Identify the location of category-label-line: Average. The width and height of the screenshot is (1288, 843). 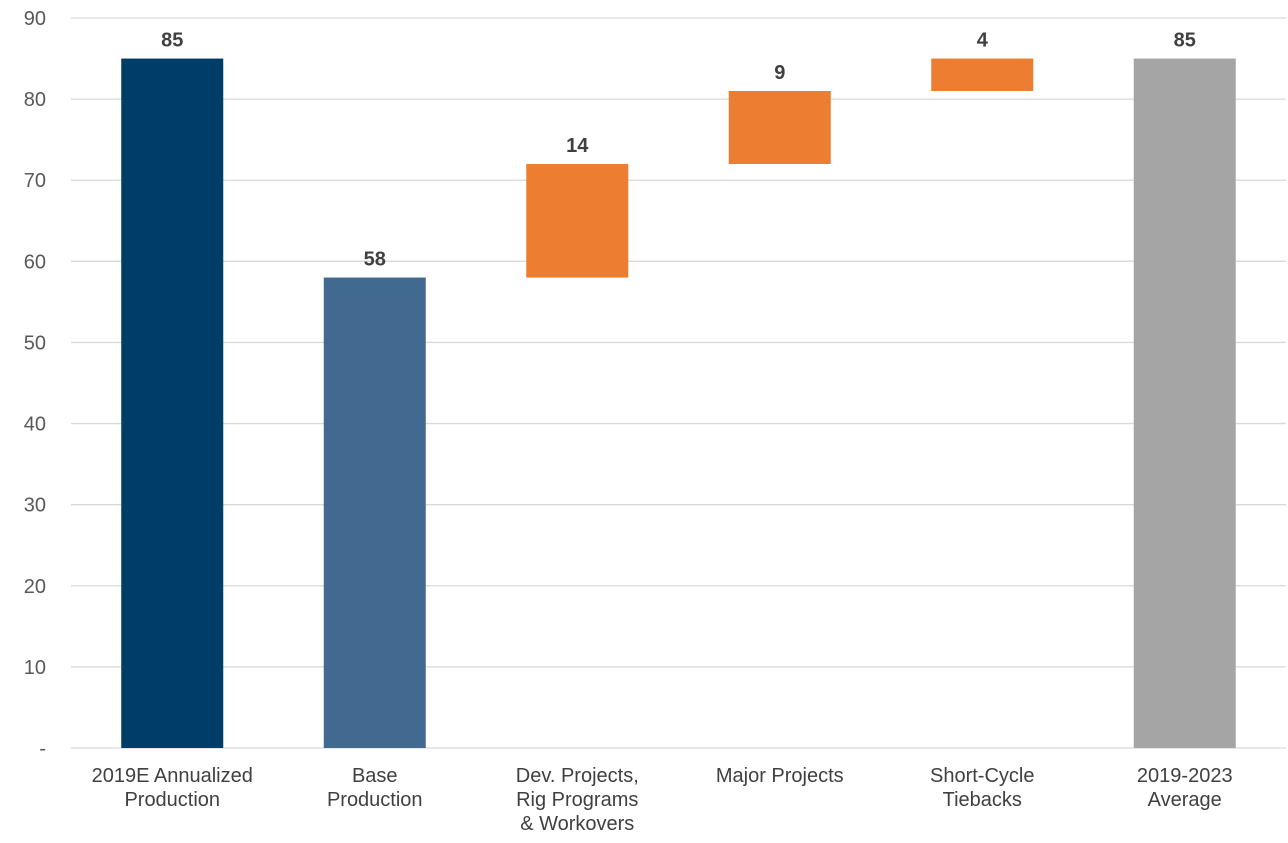
(1185, 800).